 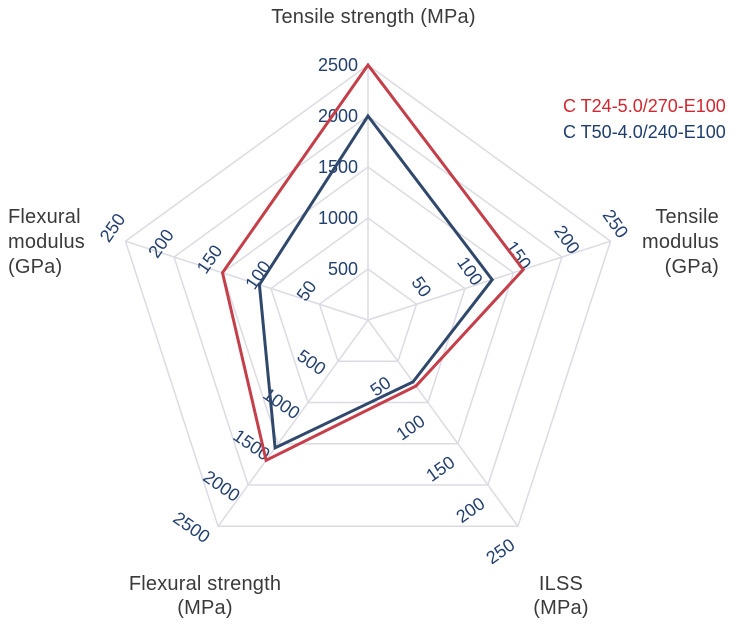 What do you see at coordinates (307, 291) in the screenshot?
I see `tick-label-flexural-modulus-50: 50` at bounding box center [307, 291].